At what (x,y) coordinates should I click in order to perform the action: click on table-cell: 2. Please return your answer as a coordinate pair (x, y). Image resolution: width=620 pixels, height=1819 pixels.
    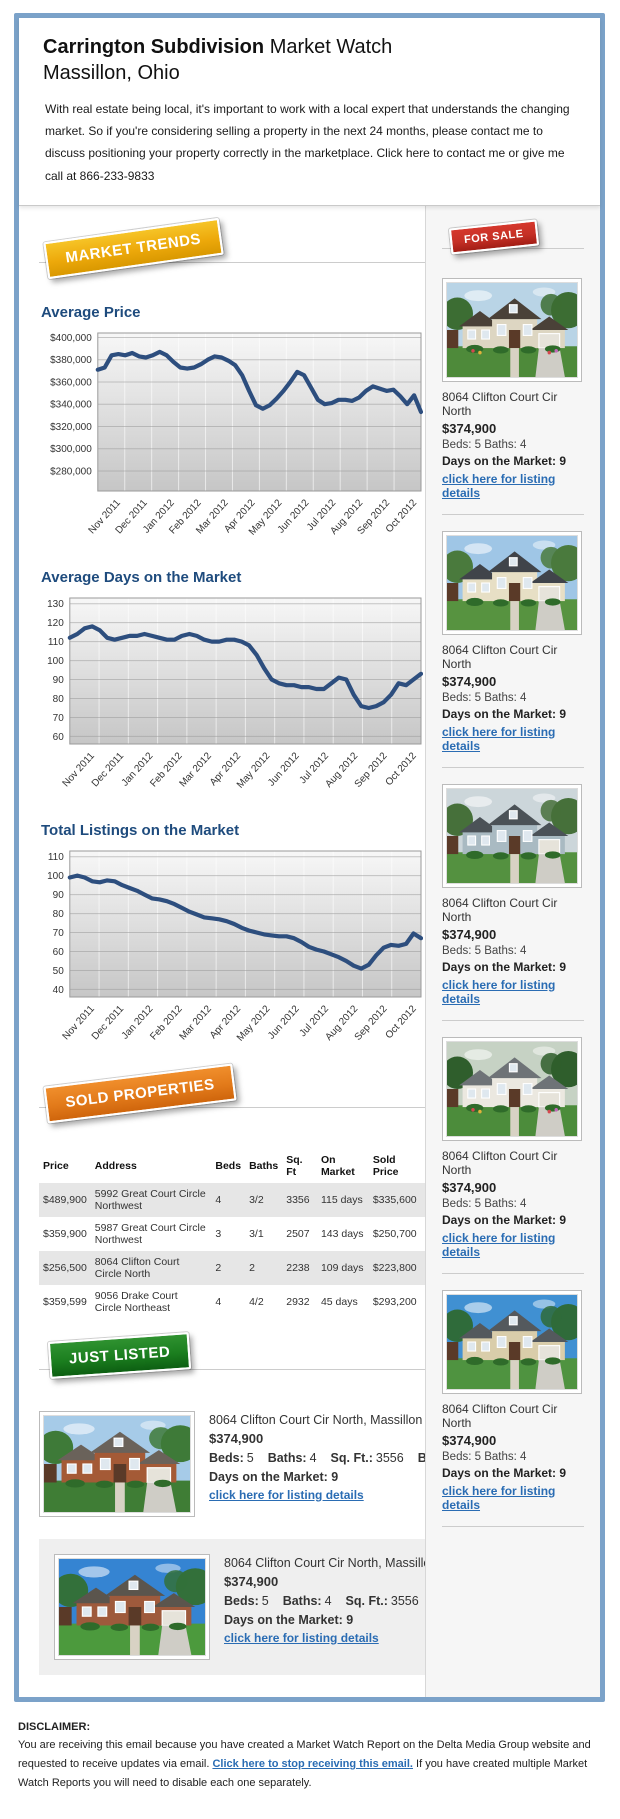
    Looking at the image, I should click on (218, 1267).